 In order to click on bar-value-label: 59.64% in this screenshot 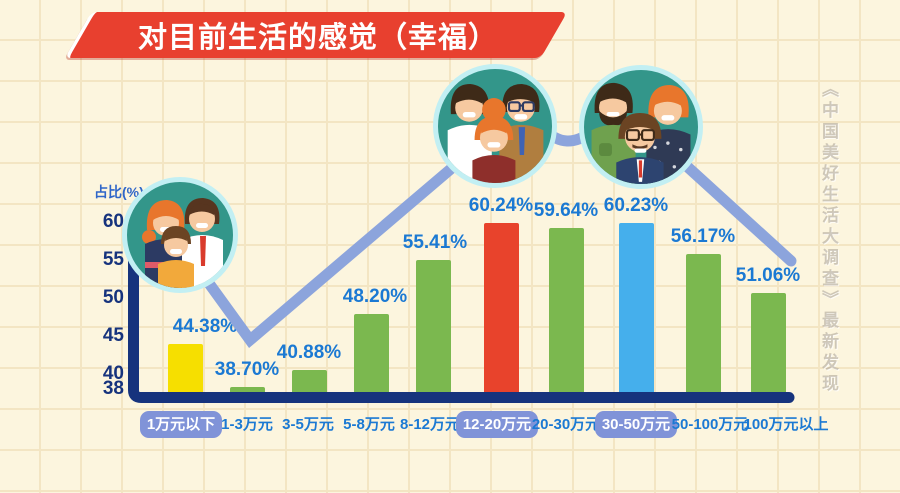, I will do `click(566, 210)`.